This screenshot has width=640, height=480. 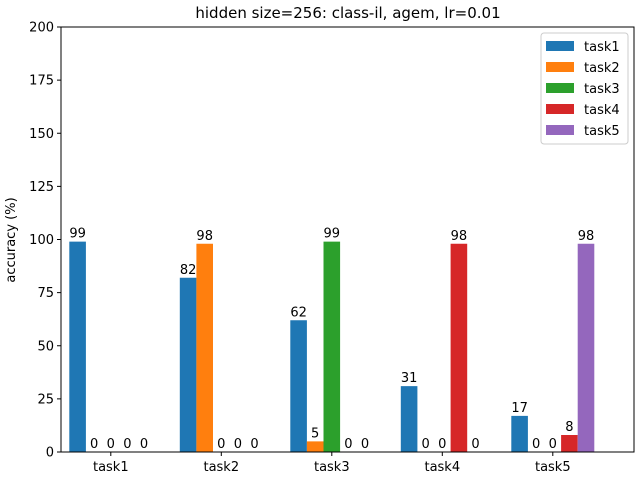 What do you see at coordinates (41, 81) in the screenshot?
I see `y-tick-label: 175` at bounding box center [41, 81].